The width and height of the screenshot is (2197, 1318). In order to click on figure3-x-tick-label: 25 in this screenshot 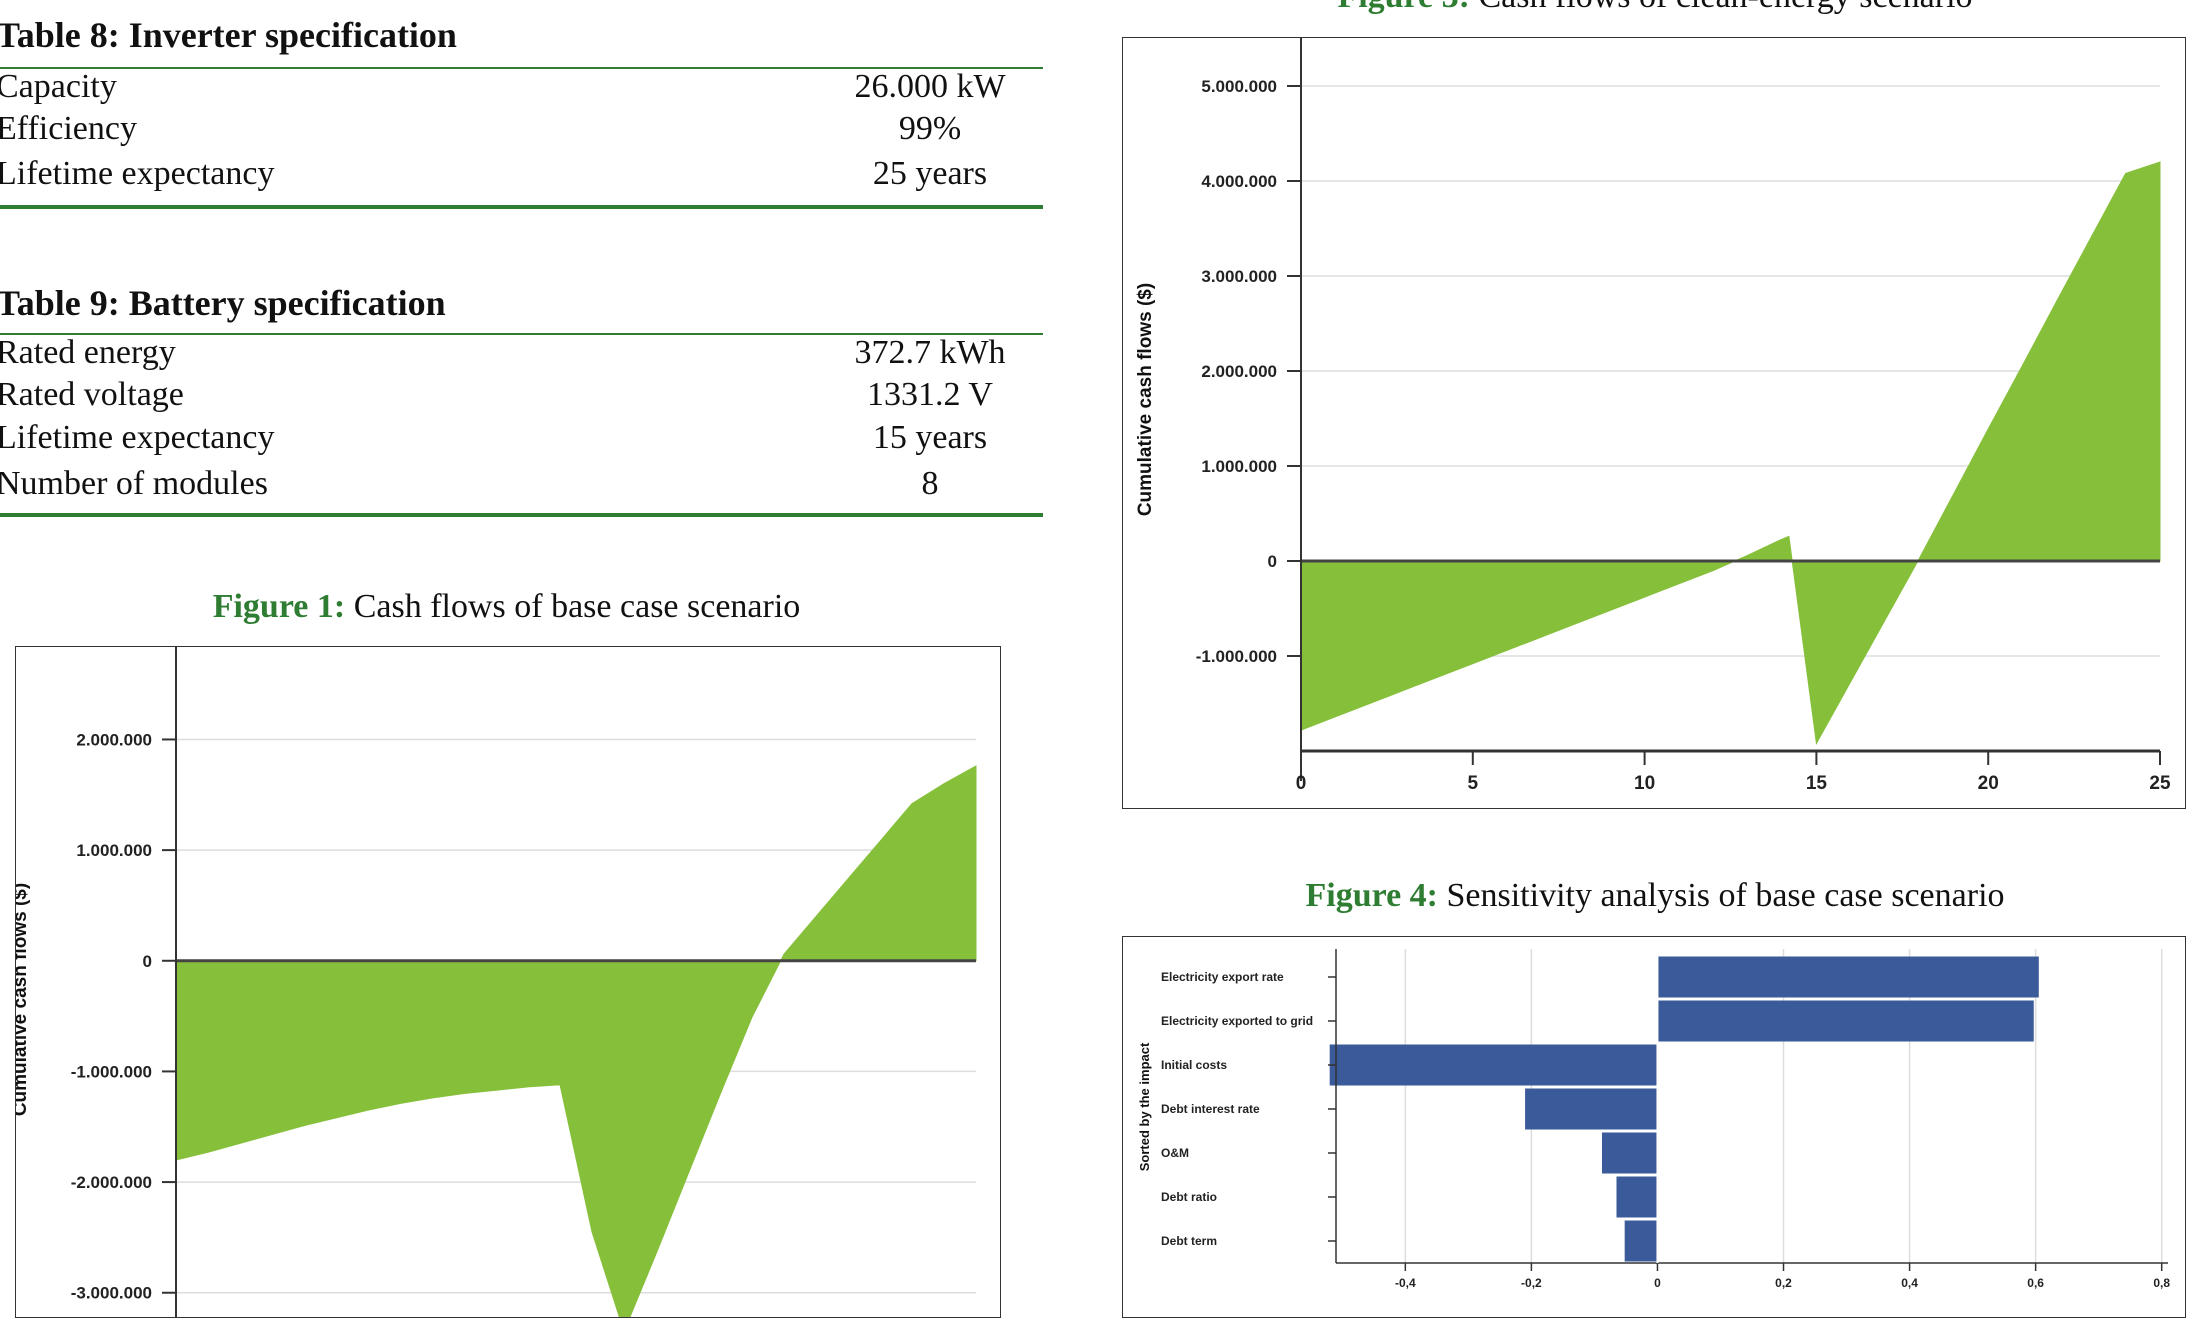, I will do `click(2160, 783)`.